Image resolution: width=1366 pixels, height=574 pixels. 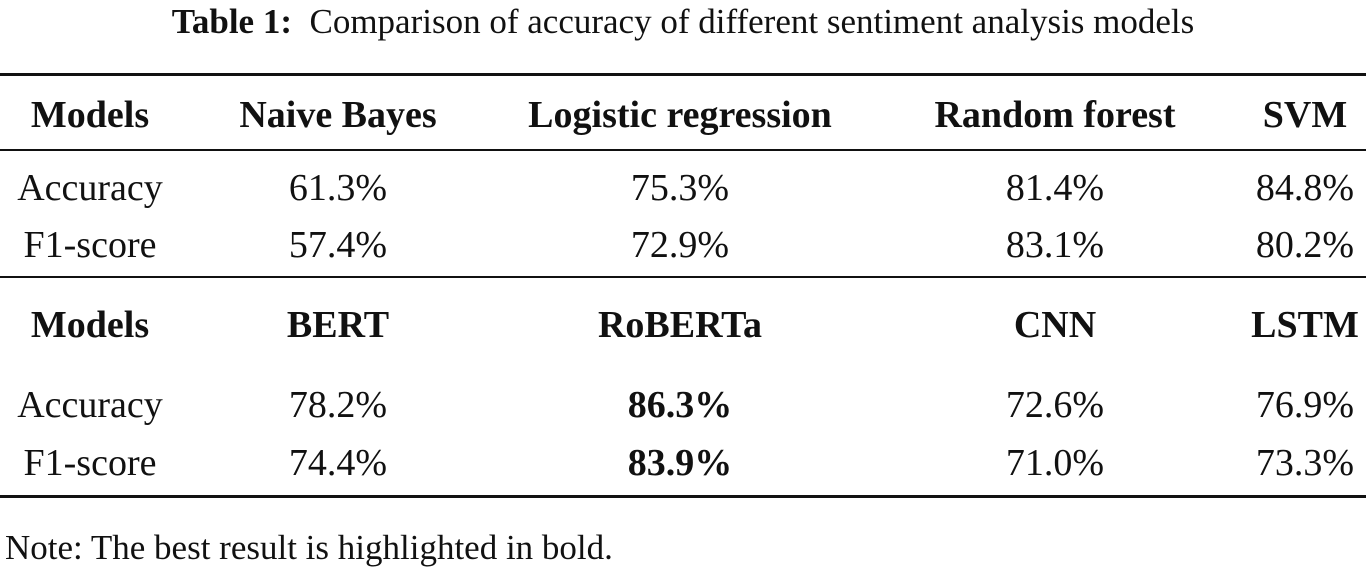 I want to click on header-cell: BERT, so click(x=338, y=325).